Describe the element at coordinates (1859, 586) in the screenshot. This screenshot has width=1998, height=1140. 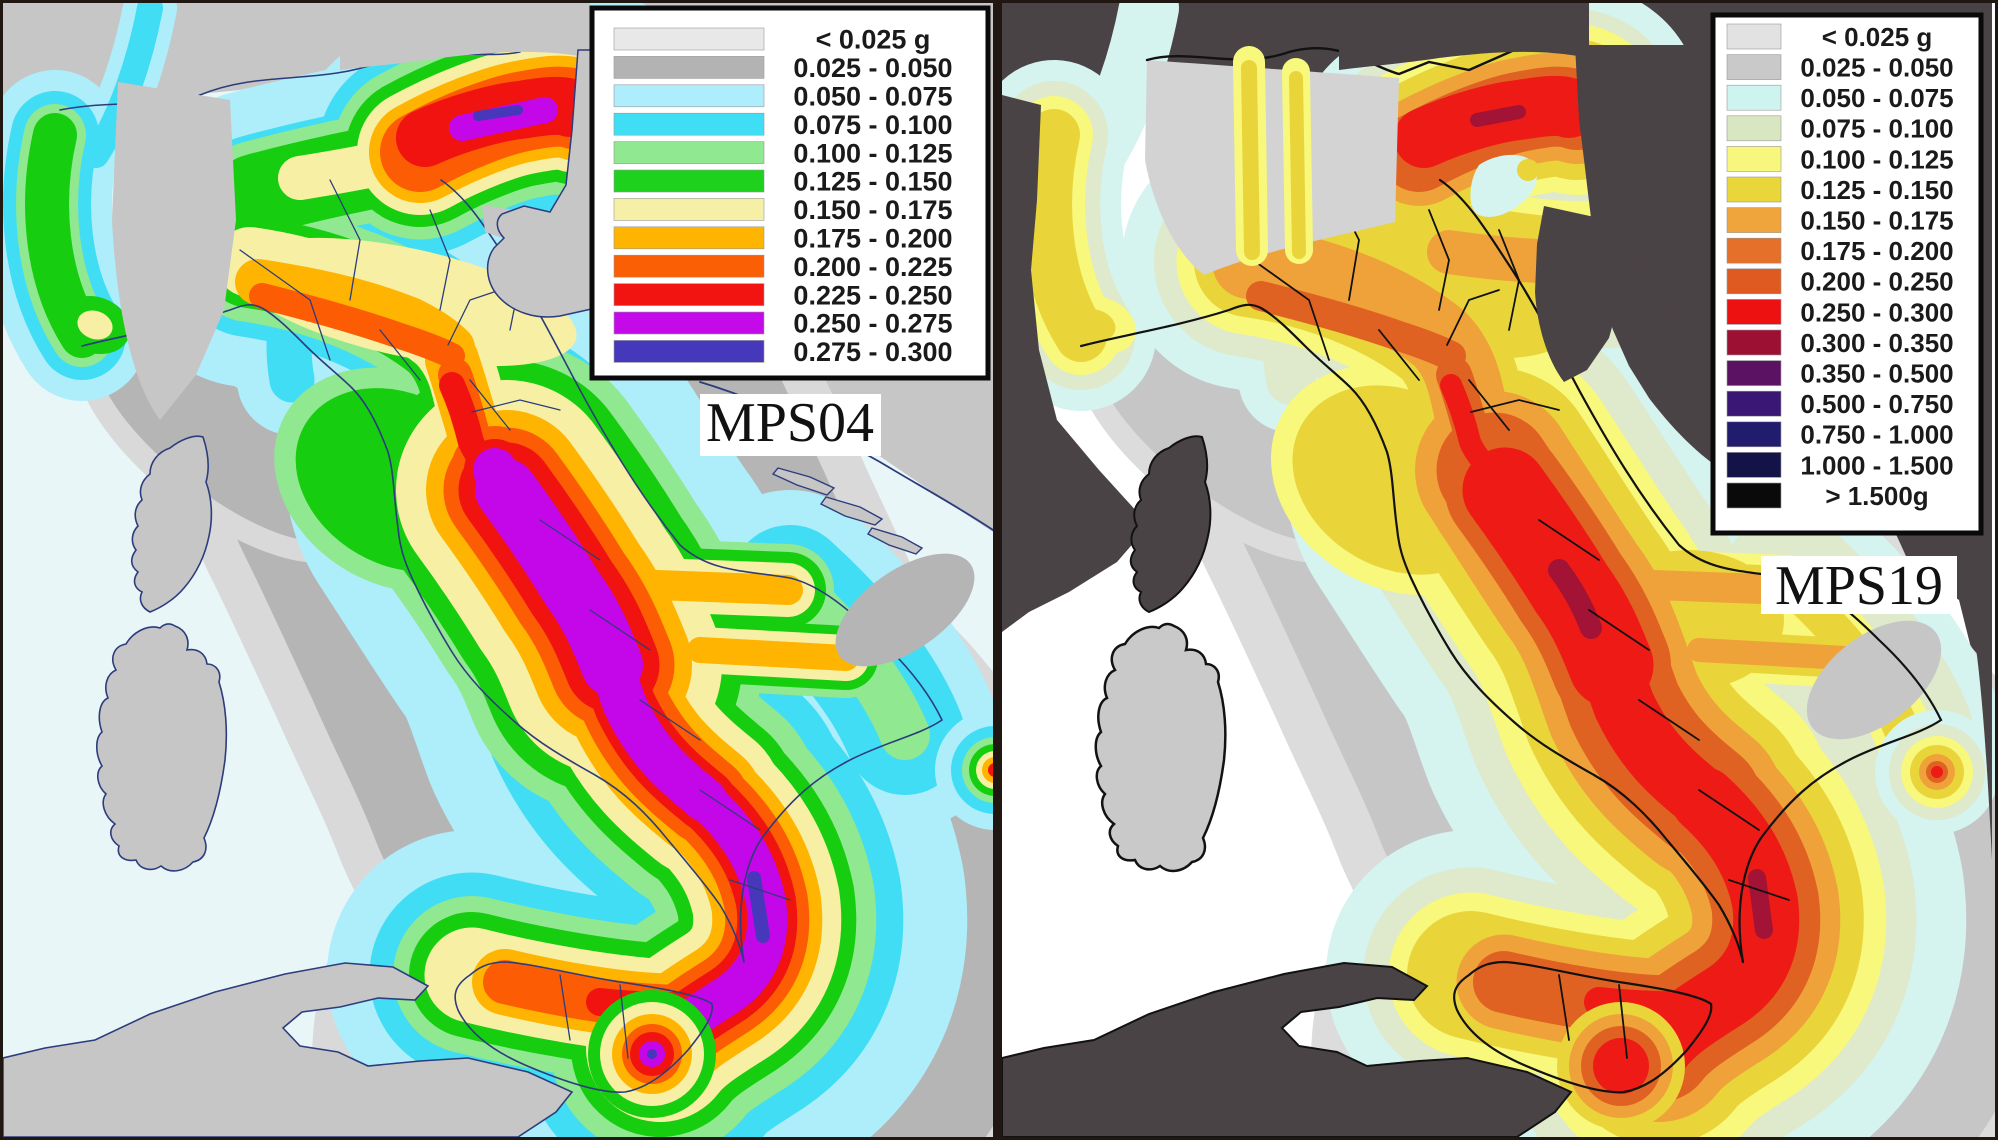
I see `svg-text: MPS19` at that location.